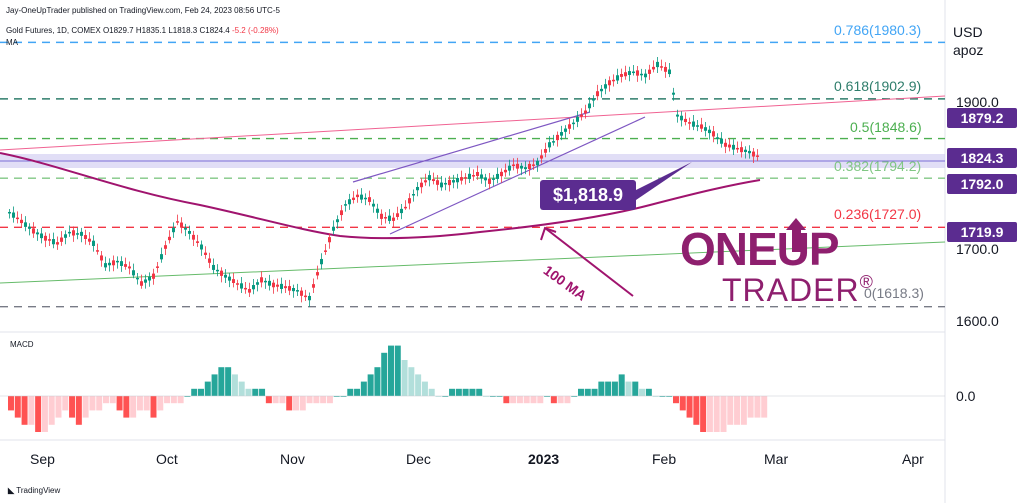  What do you see at coordinates (894, 293) in the screenshot?
I see `fib-label: 0(1618.3)` at bounding box center [894, 293].